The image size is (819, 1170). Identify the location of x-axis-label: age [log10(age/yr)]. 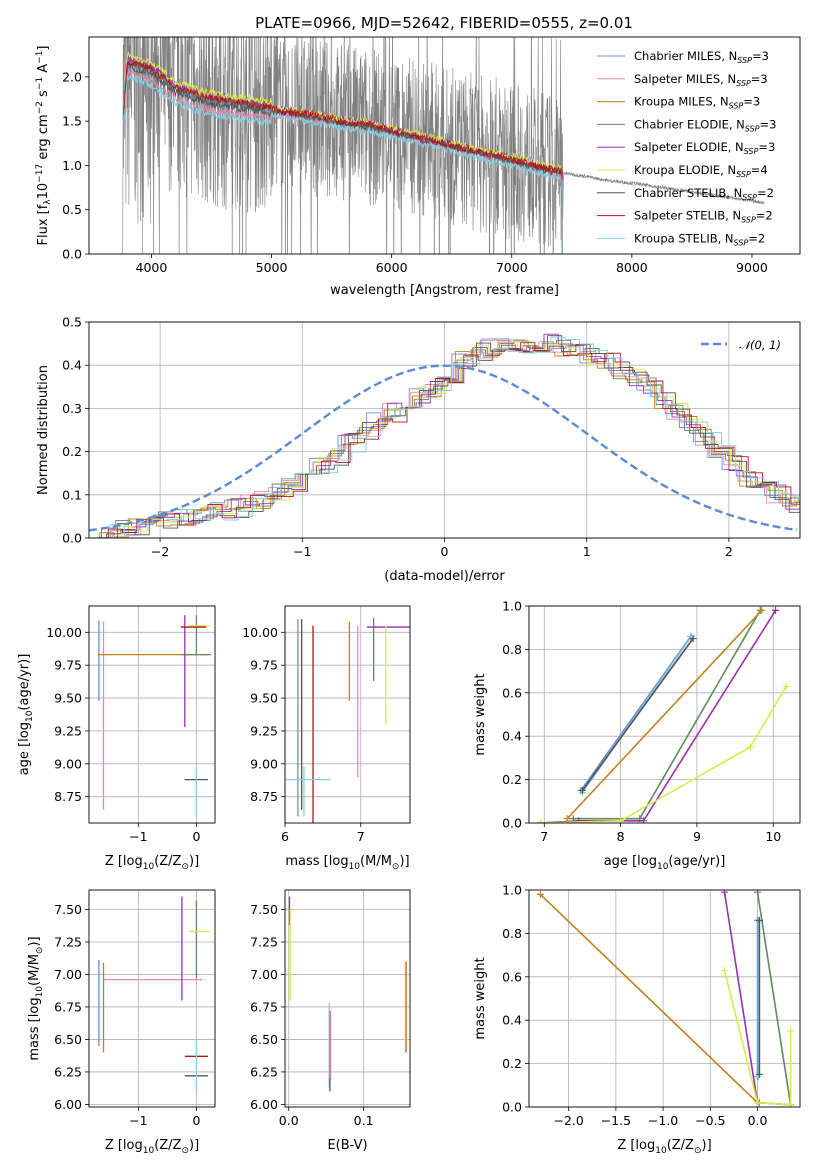
(665, 863).